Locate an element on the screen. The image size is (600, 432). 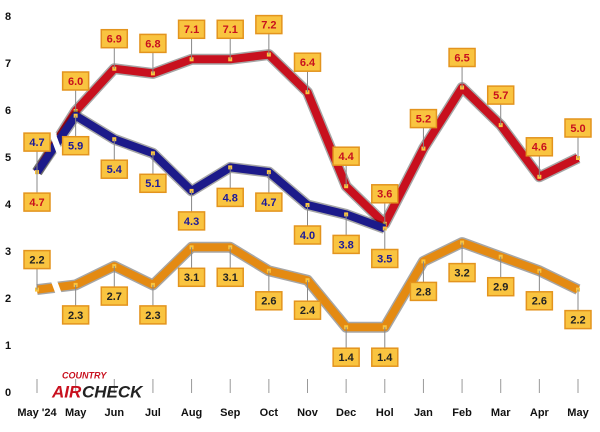
data-label: 3.5 is located at coordinates (384, 259).